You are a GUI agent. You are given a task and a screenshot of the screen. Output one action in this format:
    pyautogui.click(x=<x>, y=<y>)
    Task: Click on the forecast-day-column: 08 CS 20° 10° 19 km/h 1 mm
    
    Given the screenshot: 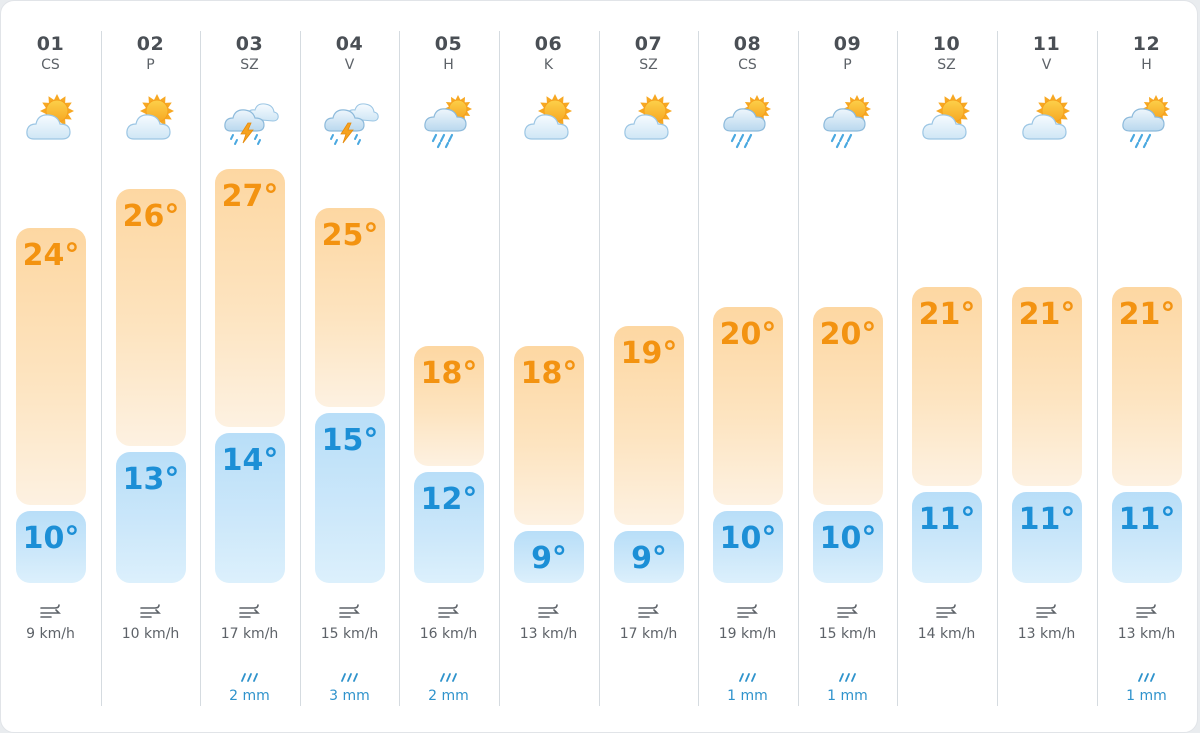 What is the action you would take?
    pyautogui.click(x=747, y=366)
    